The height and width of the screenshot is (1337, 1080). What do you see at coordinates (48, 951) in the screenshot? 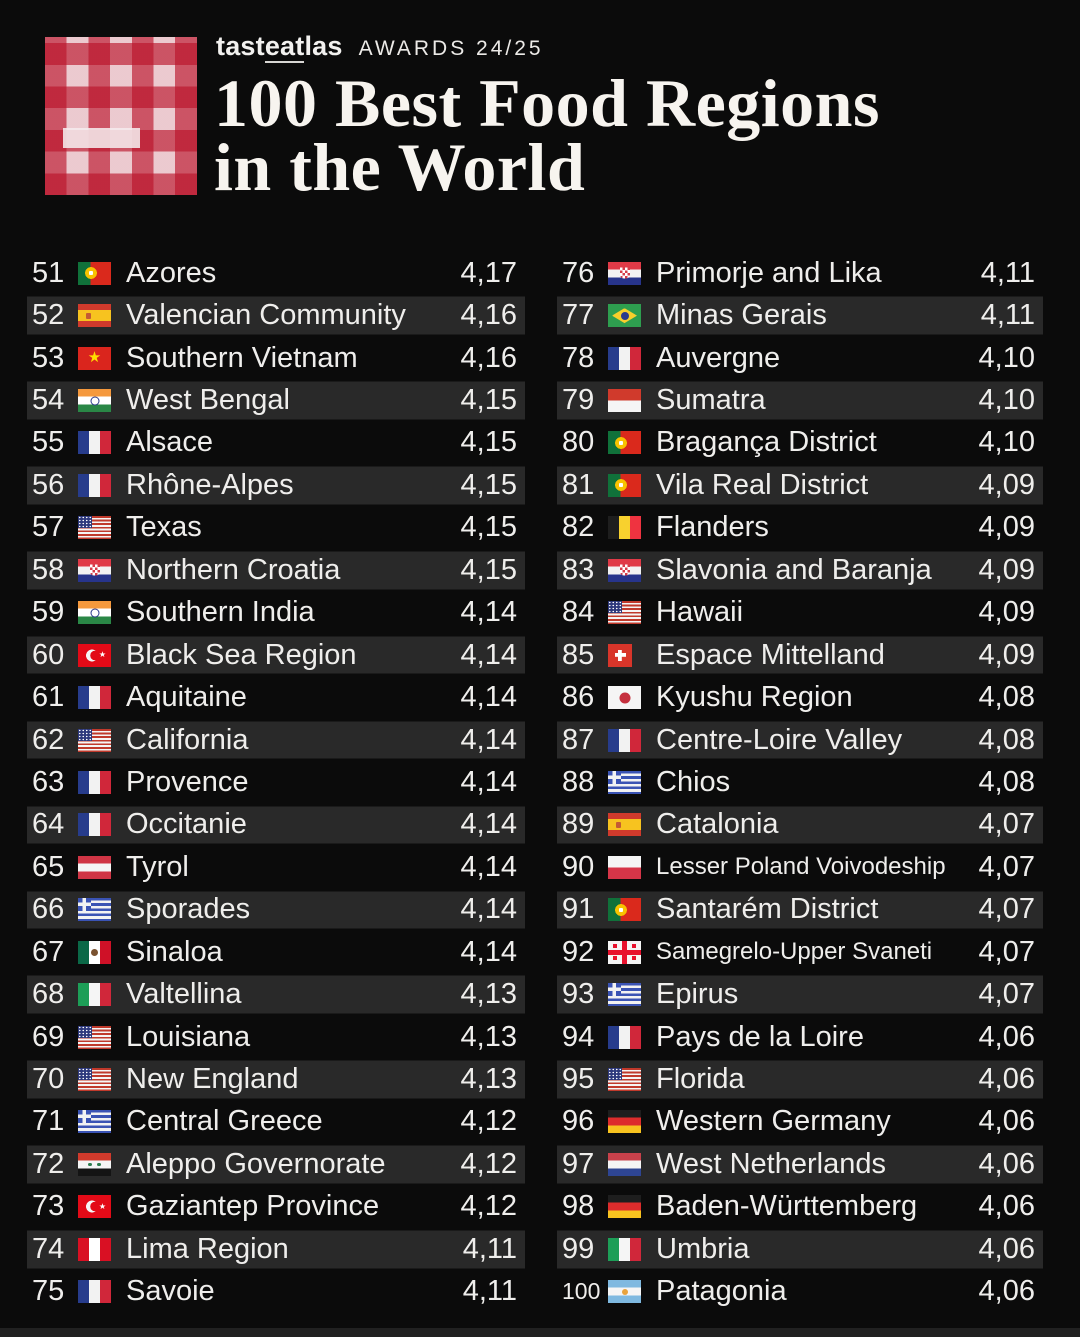
I see `rank-number: 67` at bounding box center [48, 951].